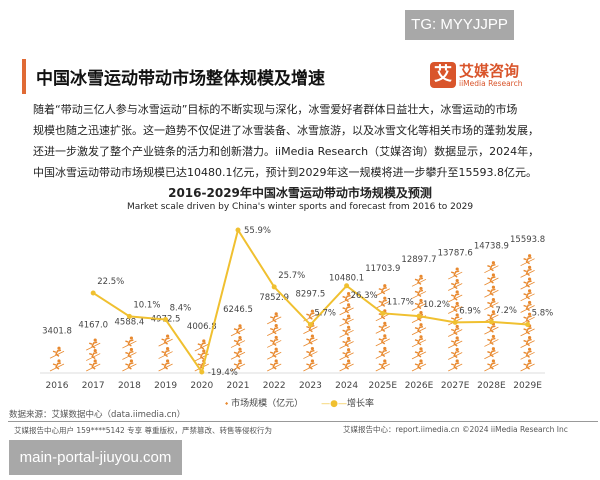 The width and height of the screenshot is (600, 480). What do you see at coordinates (130, 323) in the screenshot?
I see `bar-value-label: 4588.4` at bounding box center [130, 323].